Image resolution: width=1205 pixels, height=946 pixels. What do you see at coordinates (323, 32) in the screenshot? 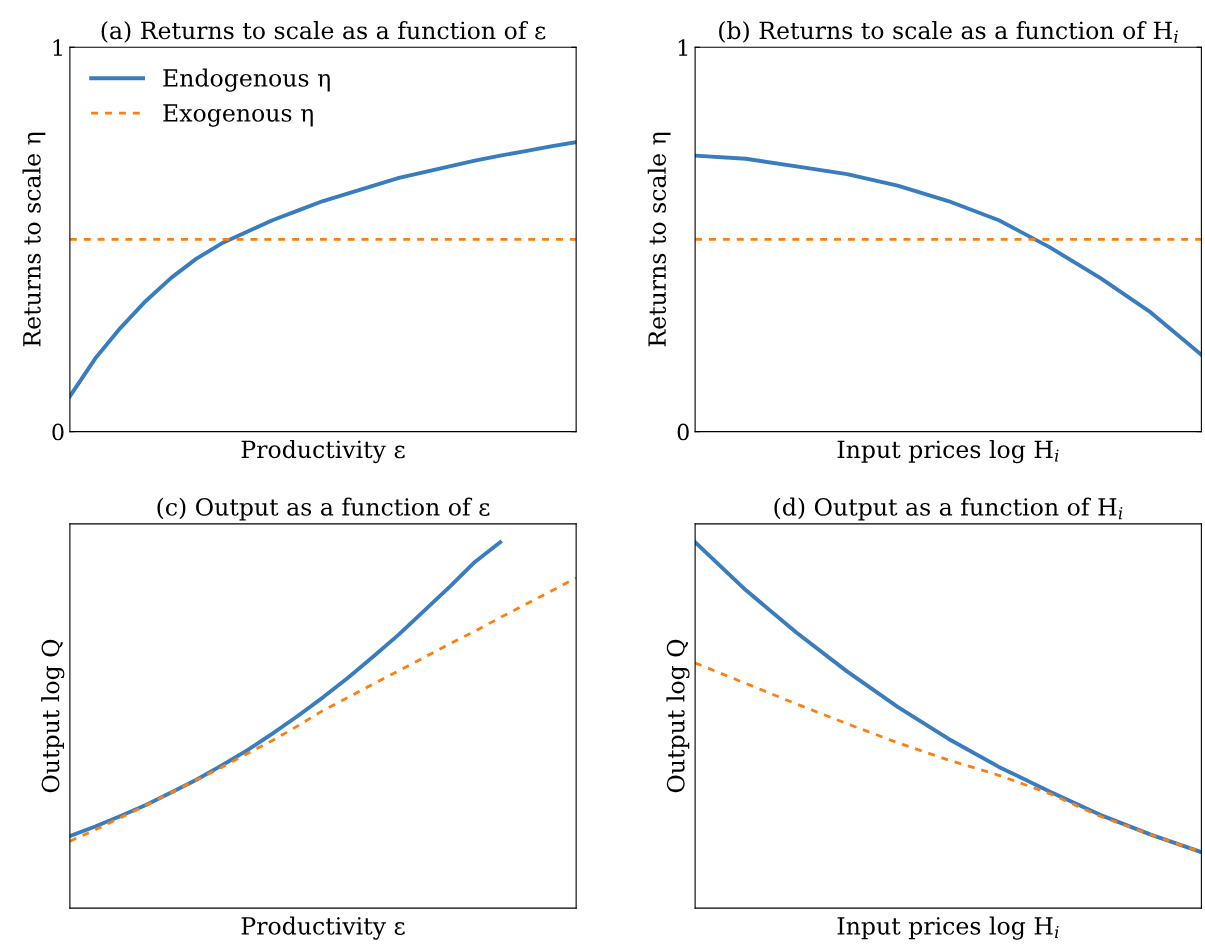
I see `chart-title: (a) Returns to scale as a function of ε` at bounding box center [323, 32].